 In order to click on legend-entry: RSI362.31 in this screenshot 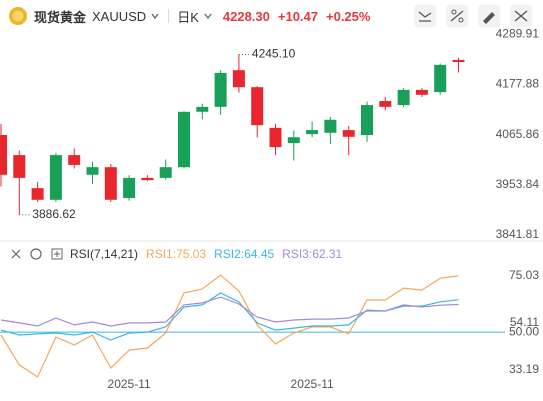, I will do `click(312, 254)`.